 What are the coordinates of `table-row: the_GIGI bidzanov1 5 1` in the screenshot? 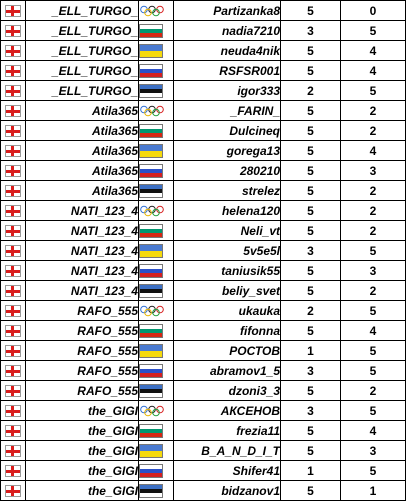 It's located at (203, 490).